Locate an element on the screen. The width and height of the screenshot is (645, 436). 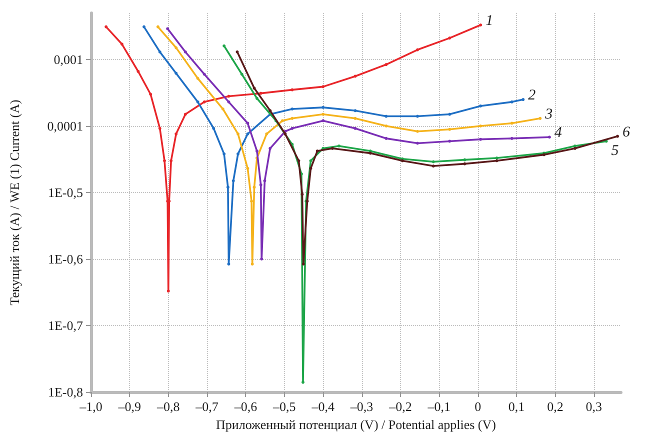
x-tick-label: 0 is located at coordinates (478, 406).